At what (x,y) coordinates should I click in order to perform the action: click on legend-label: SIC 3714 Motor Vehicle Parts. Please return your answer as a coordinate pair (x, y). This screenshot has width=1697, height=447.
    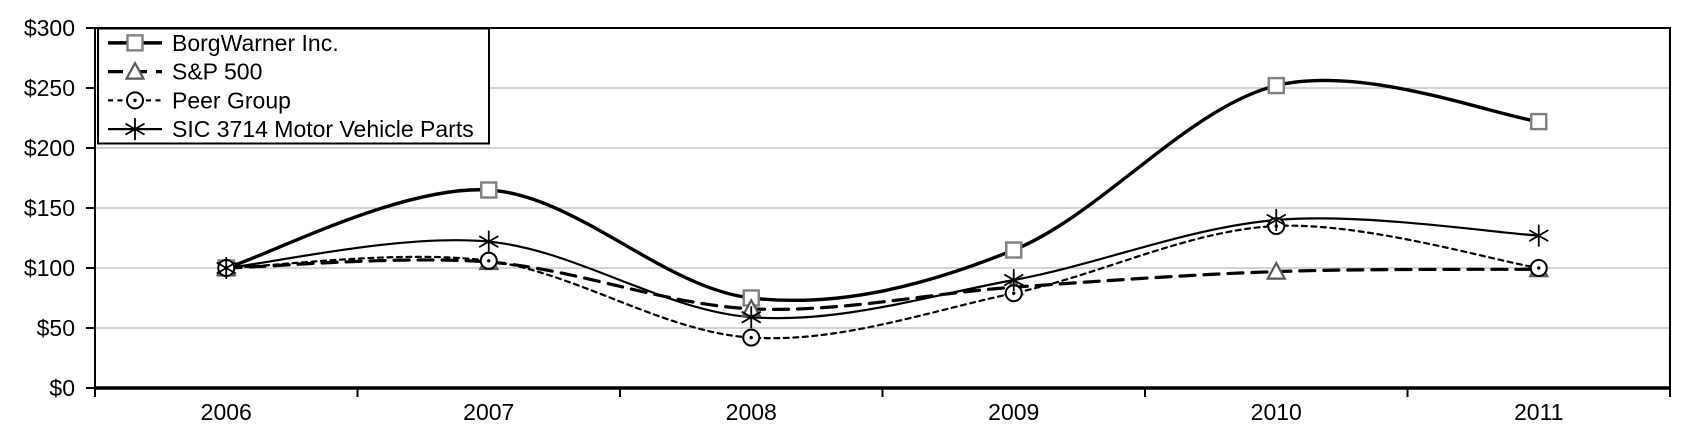
    Looking at the image, I should click on (323, 129).